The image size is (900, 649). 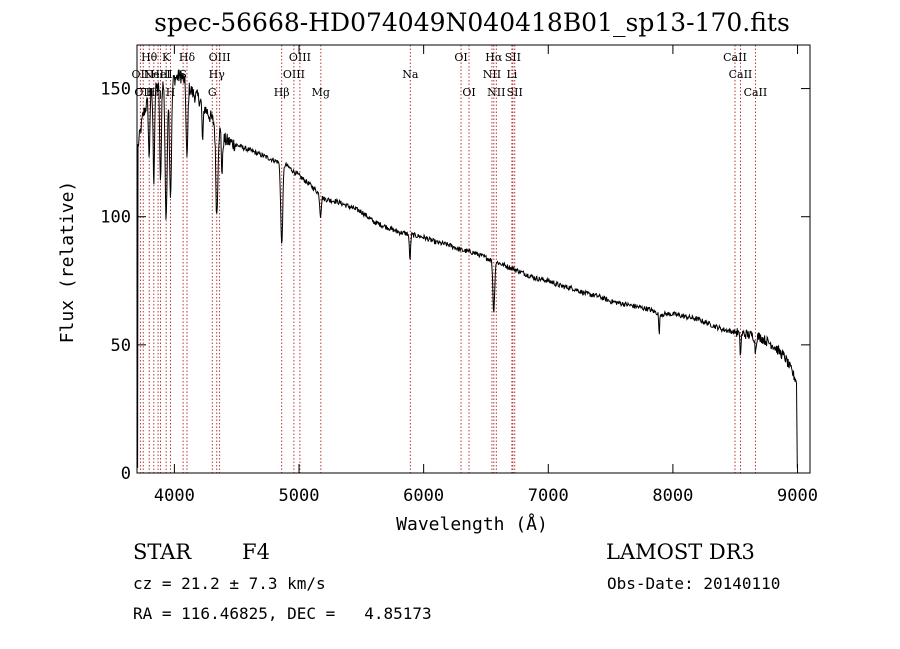 What do you see at coordinates (423, 496) in the screenshot?
I see `x-tick-label: 6000` at bounding box center [423, 496].